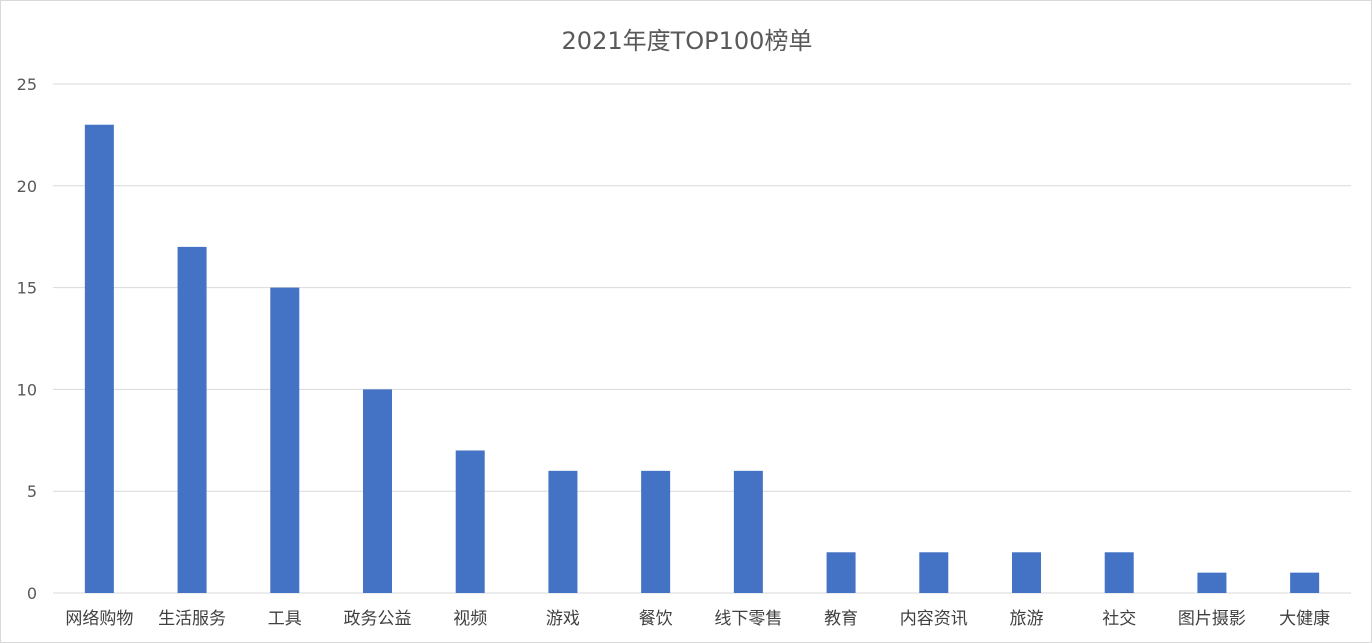 The height and width of the screenshot is (643, 1372). Describe the element at coordinates (27, 339) in the screenshot. I see `y-axis-ticks: 0 5 10 15 20 25` at that location.